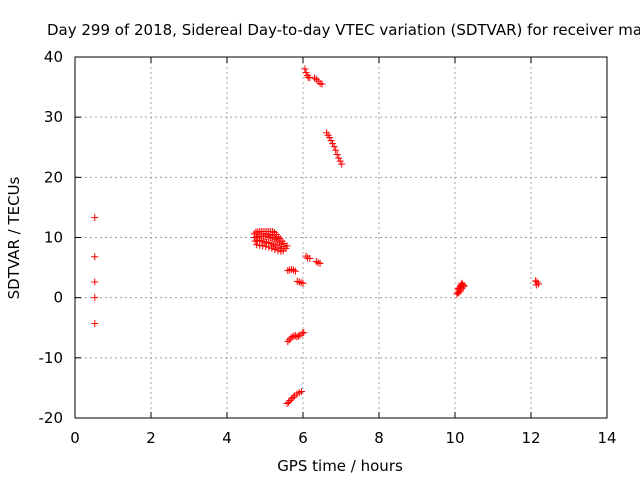  What do you see at coordinates (227, 438) in the screenshot?
I see `x-tick-label: 4` at bounding box center [227, 438].